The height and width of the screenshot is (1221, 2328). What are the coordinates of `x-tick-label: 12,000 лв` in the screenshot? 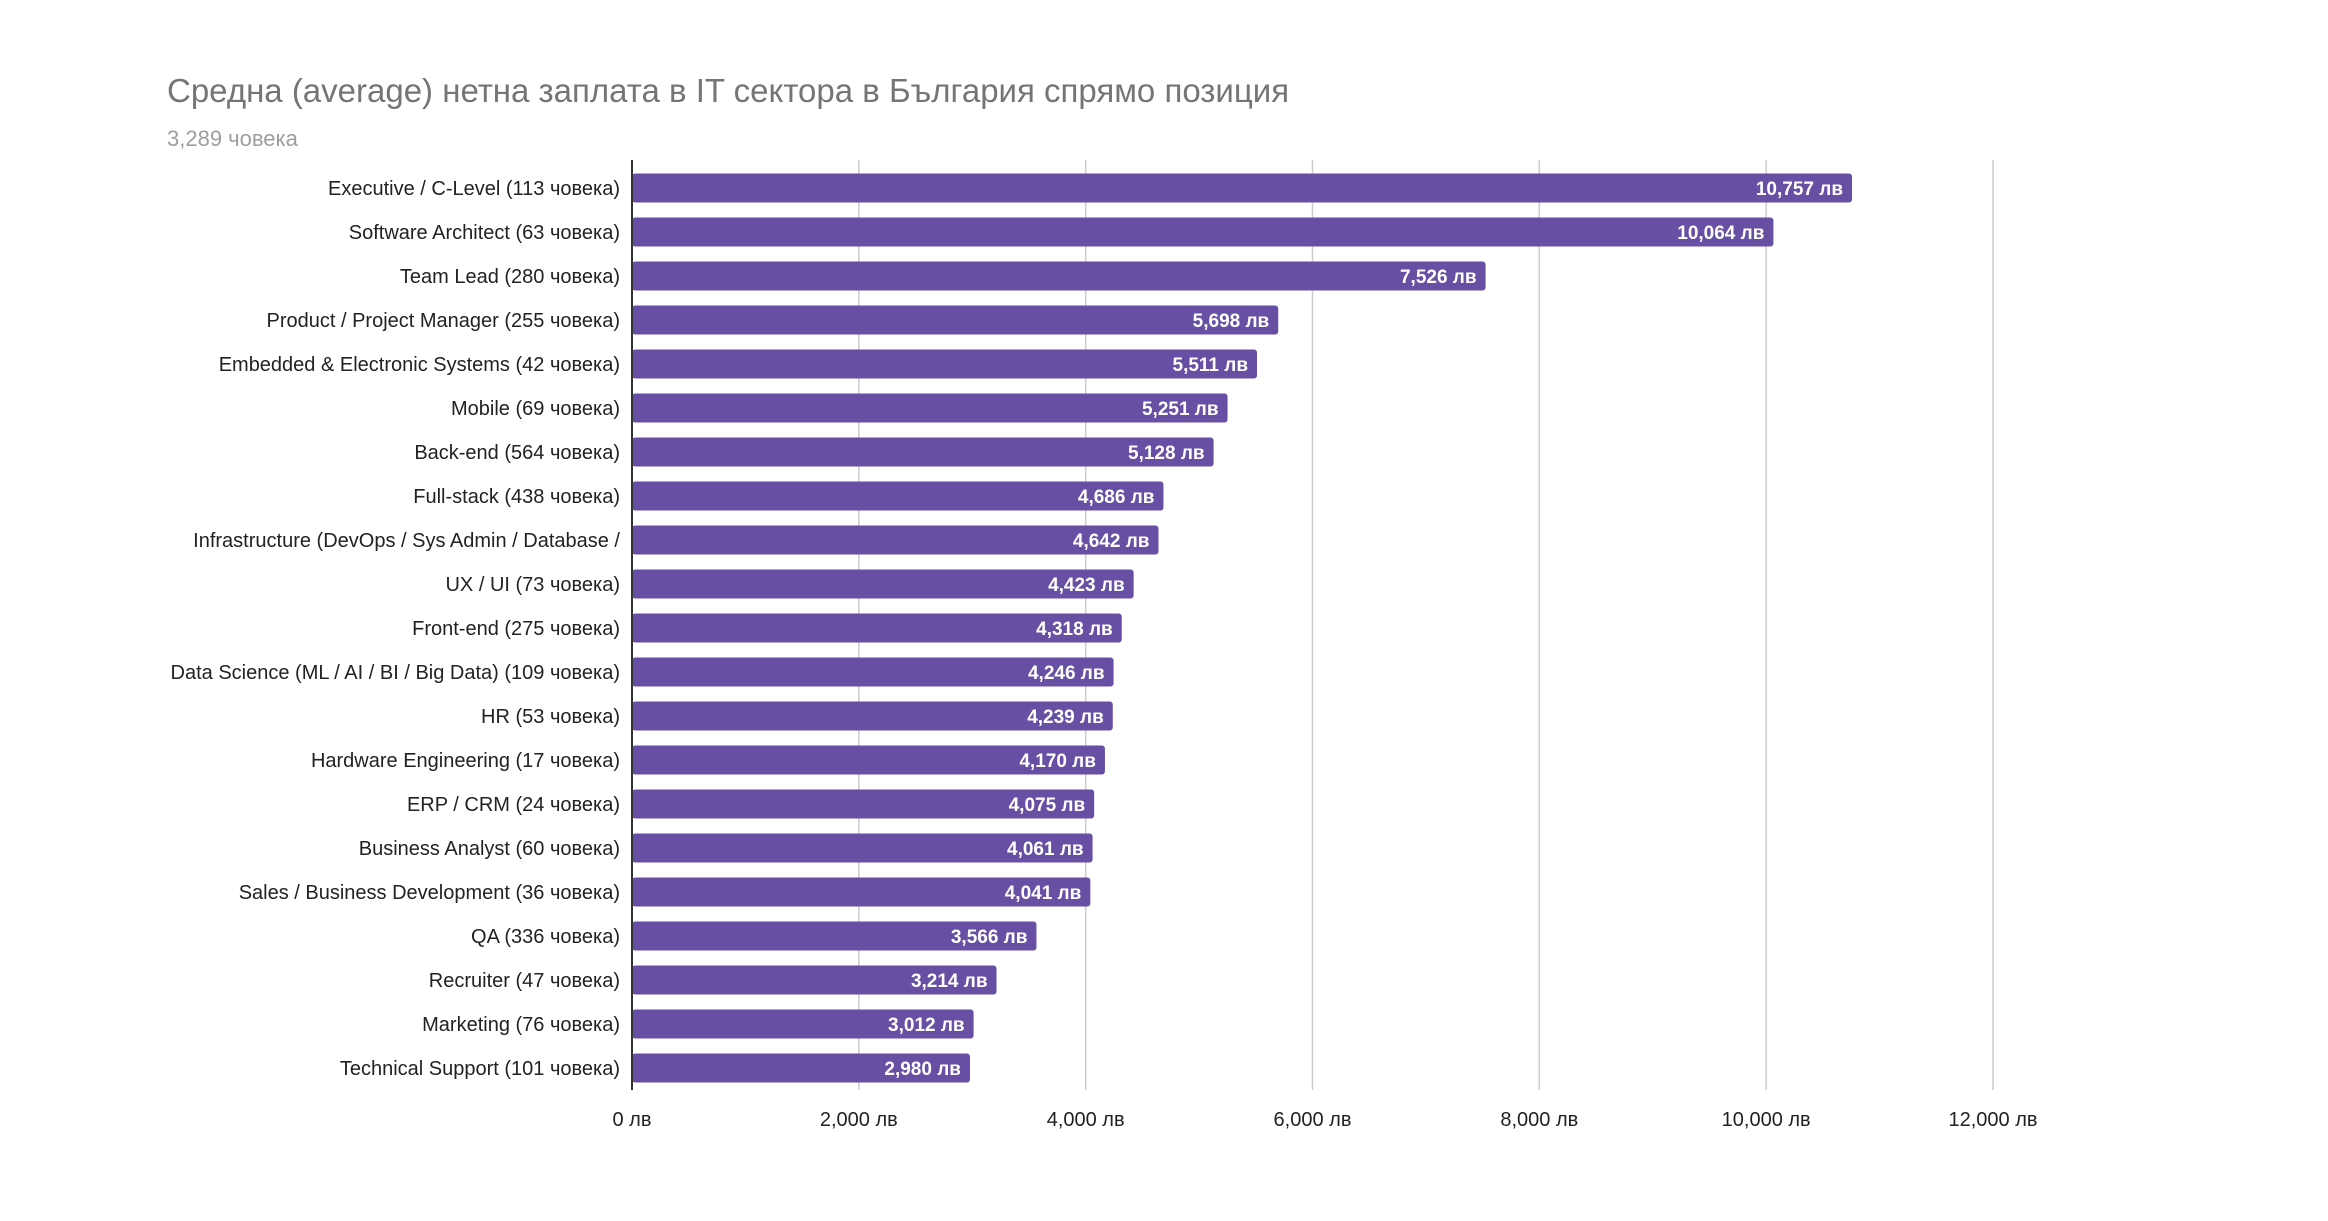 It's located at (1992, 1120).